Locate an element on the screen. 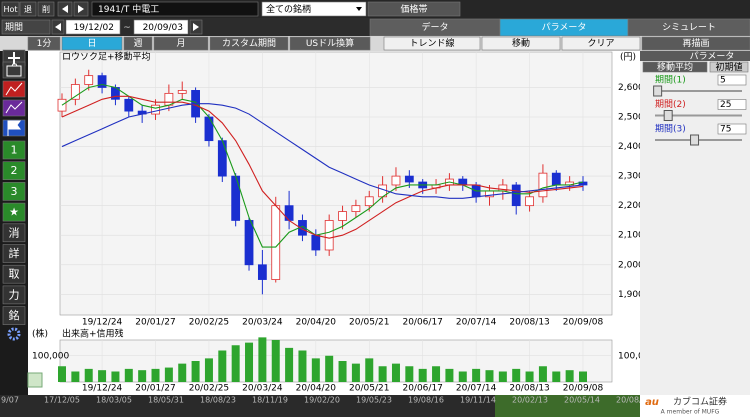  label: 日 is located at coordinates (91, 43).